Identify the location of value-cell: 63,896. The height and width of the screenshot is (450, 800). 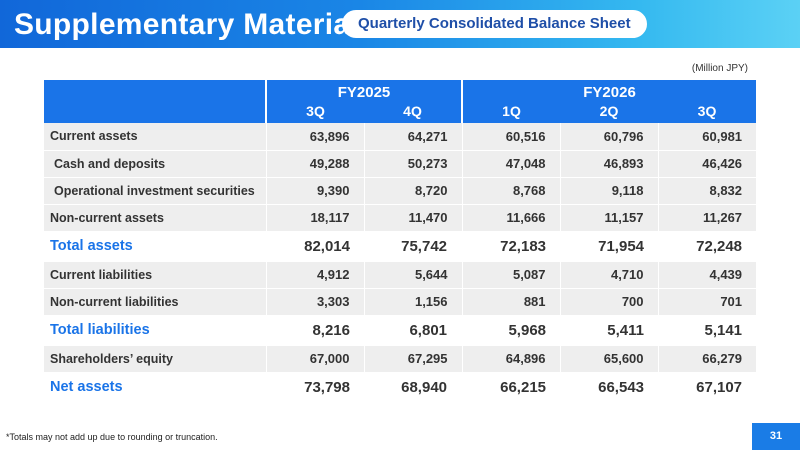
(314, 137).